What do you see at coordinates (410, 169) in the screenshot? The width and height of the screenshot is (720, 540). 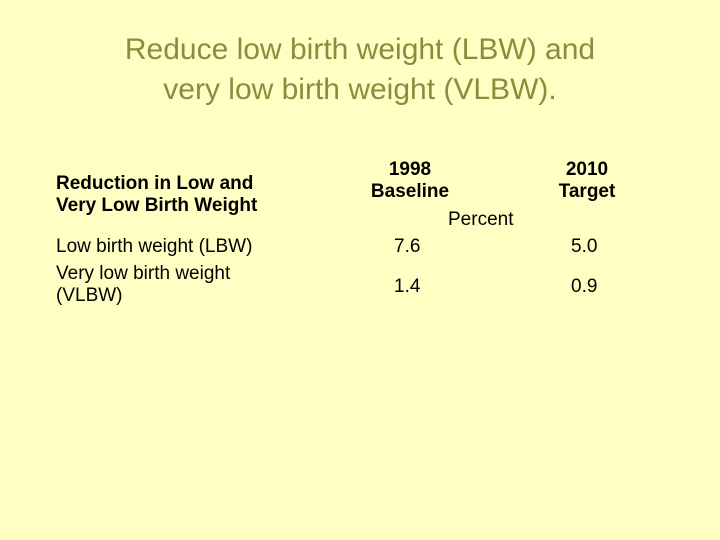 I see `column-header-baseline-year: 1998` at bounding box center [410, 169].